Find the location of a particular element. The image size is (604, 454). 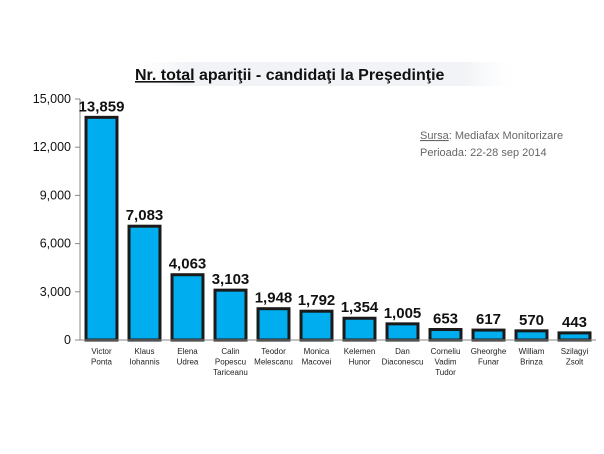

x-tick-label-line: Szilagyi is located at coordinates (575, 351).